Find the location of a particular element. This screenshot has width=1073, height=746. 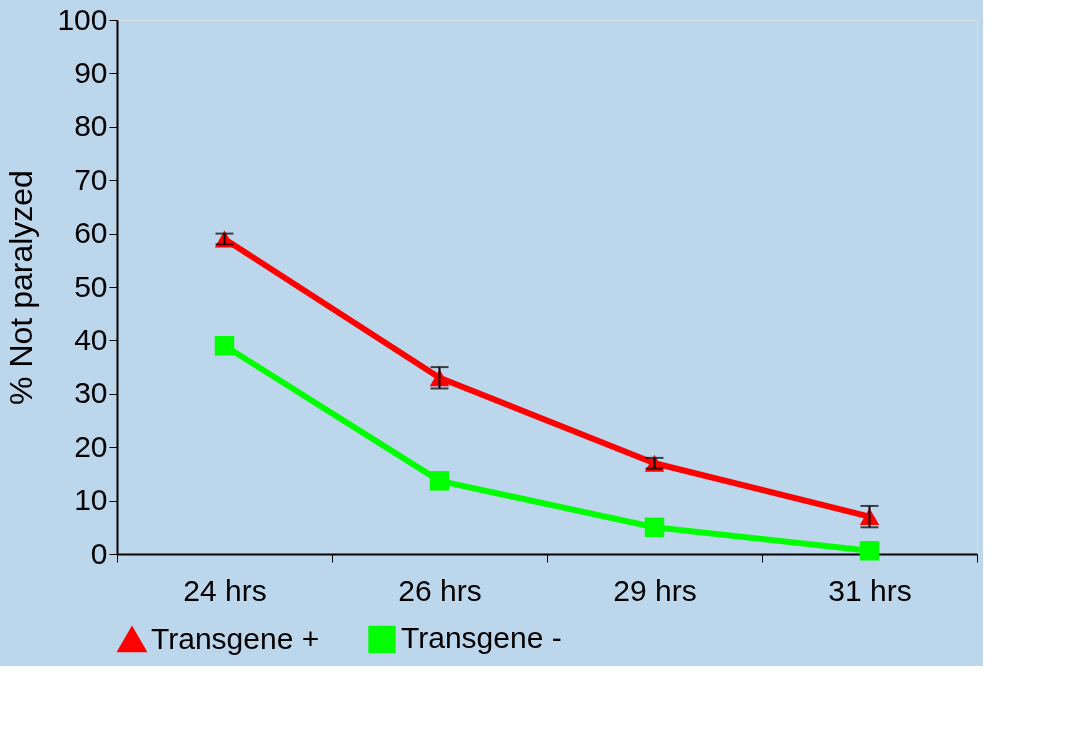

y-tick-label: 80 is located at coordinates (91, 126).